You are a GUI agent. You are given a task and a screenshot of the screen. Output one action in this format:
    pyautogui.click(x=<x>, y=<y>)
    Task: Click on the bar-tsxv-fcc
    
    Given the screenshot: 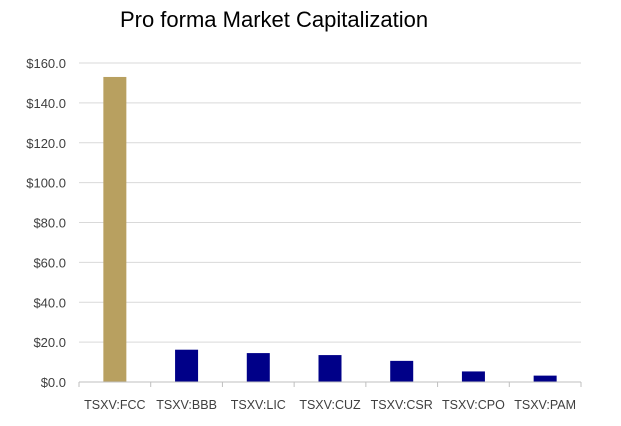 What is the action you would take?
    pyautogui.click(x=115, y=229)
    